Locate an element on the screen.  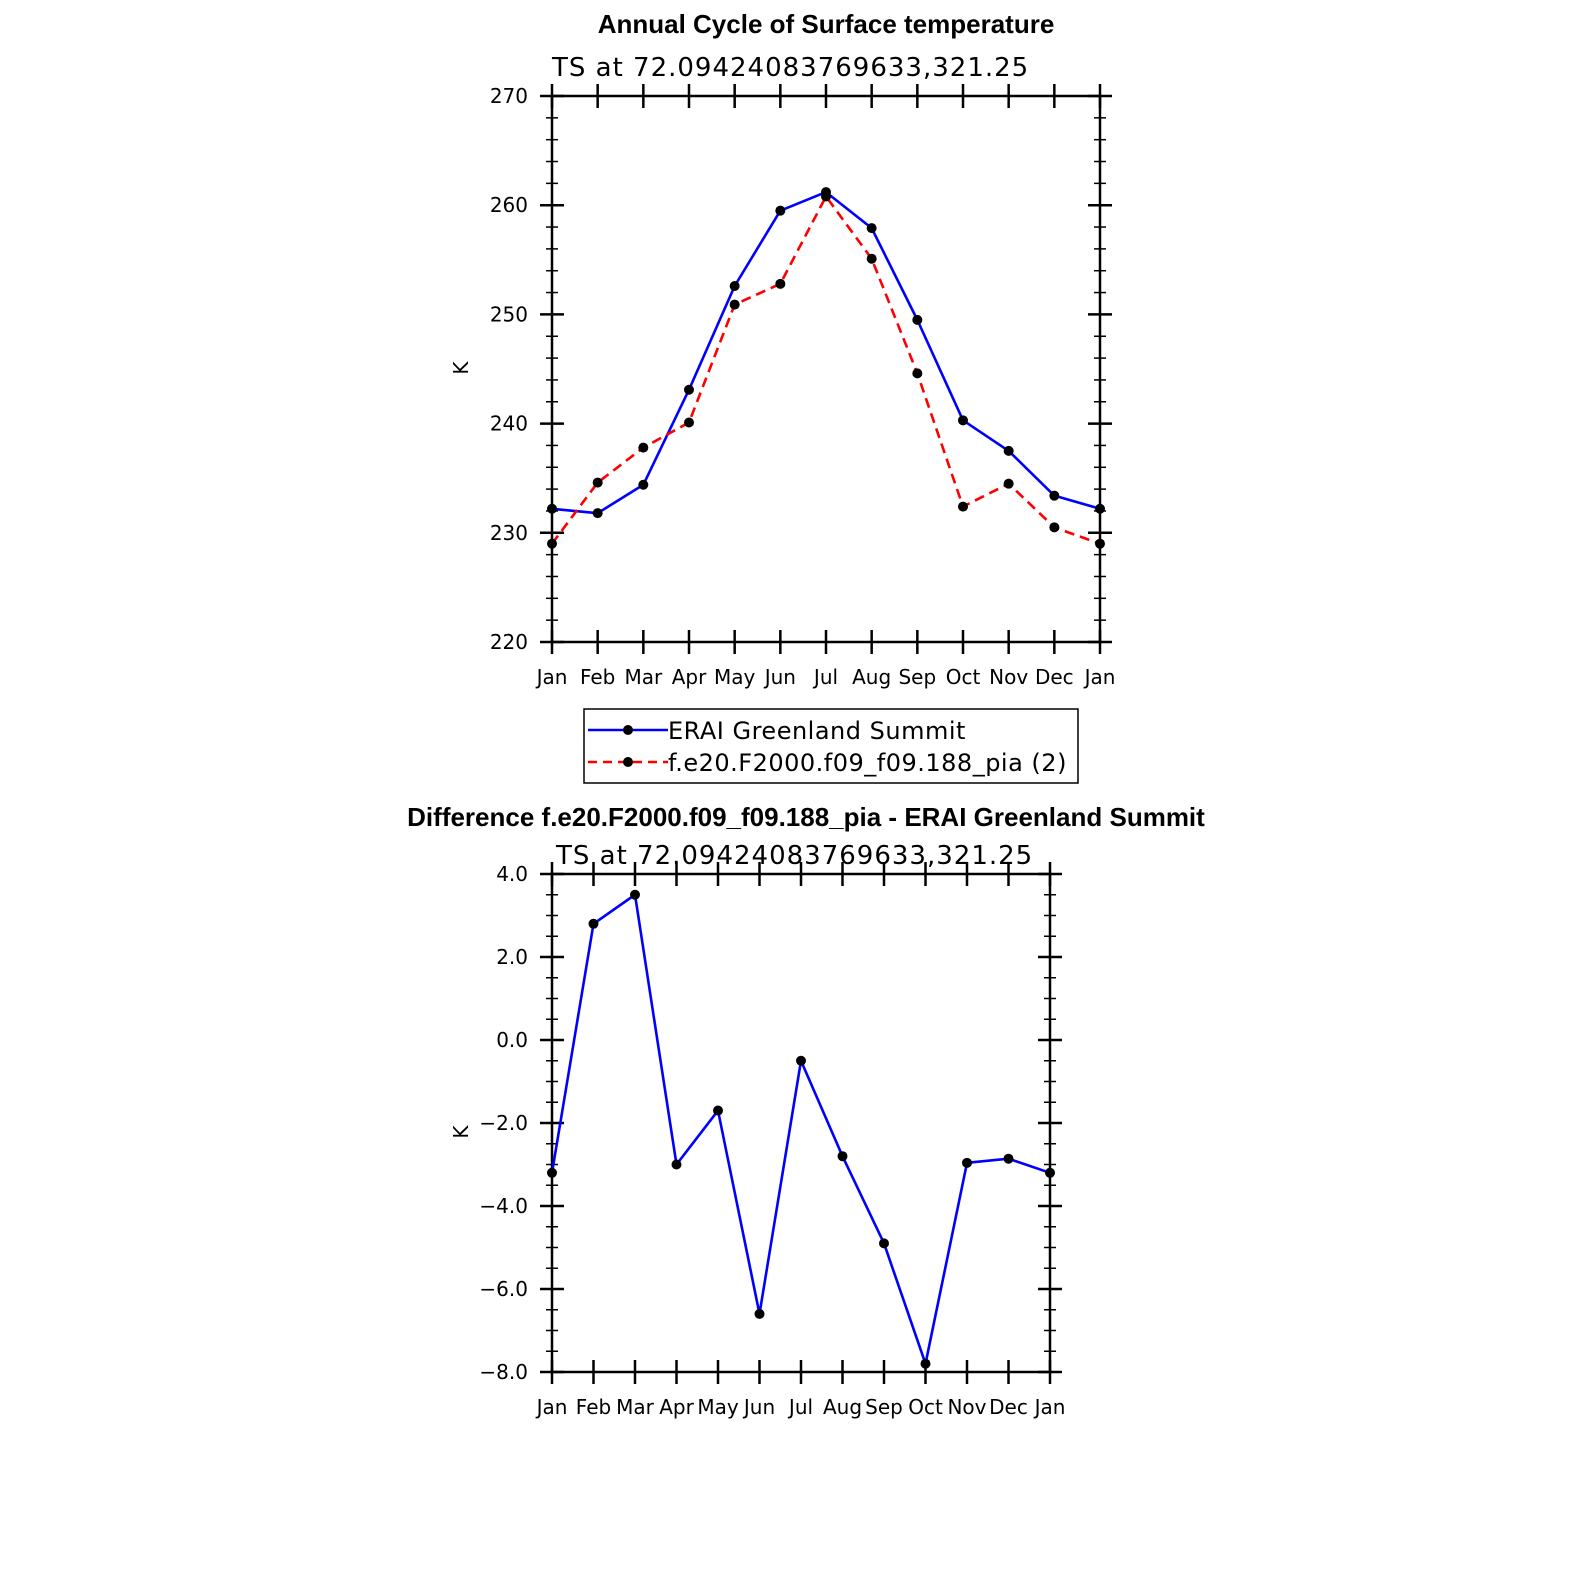
y-tick-label: 0.0 is located at coordinates (512, 1040).